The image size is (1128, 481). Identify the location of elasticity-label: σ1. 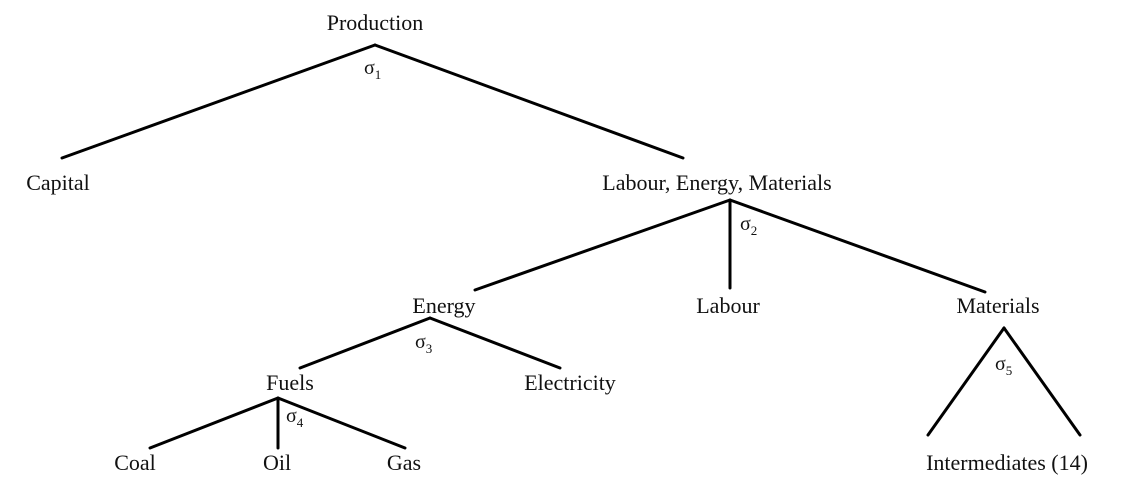
(372, 69).